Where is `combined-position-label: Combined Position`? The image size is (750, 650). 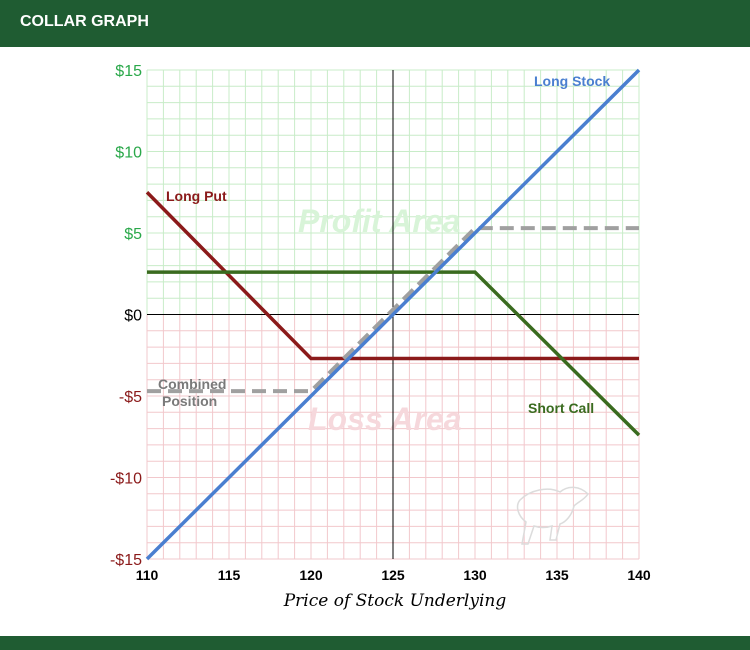 combined-position-label: Combined Position is located at coordinates (194, 392).